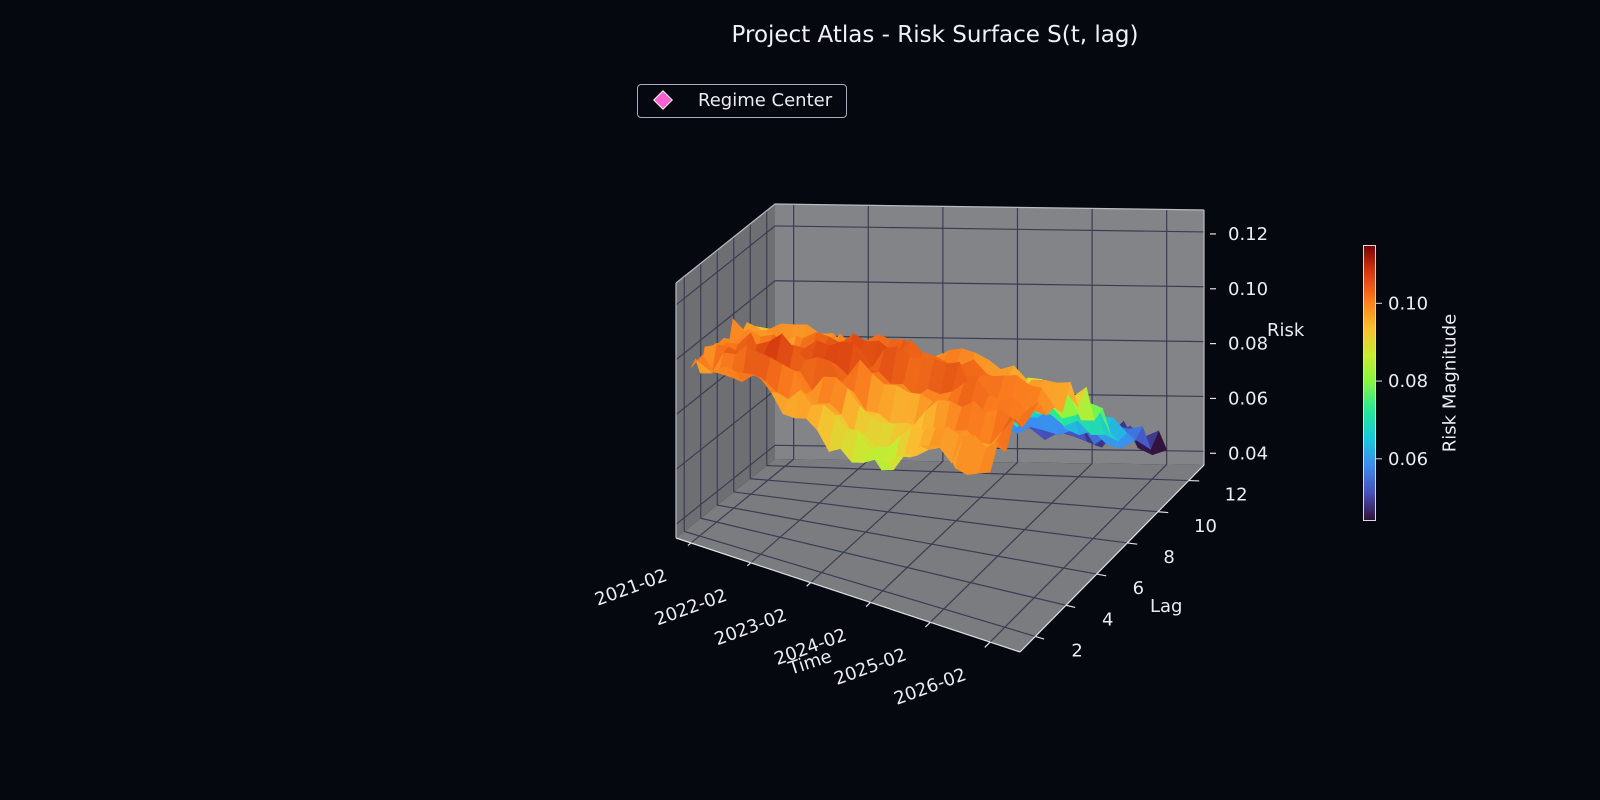 Image resolution: width=1600 pixels, height=800 pixels. Describe the element at coordinates (1408, 303) in the screenshot. I see `colorbar-tick-label: 0.10` at that location.